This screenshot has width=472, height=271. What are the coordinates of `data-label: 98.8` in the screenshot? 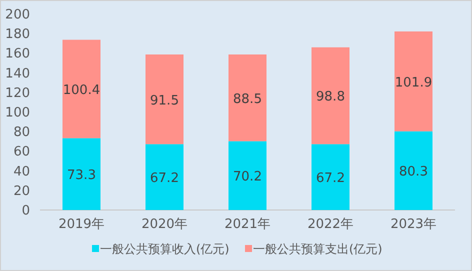 It's located at (330, 97).